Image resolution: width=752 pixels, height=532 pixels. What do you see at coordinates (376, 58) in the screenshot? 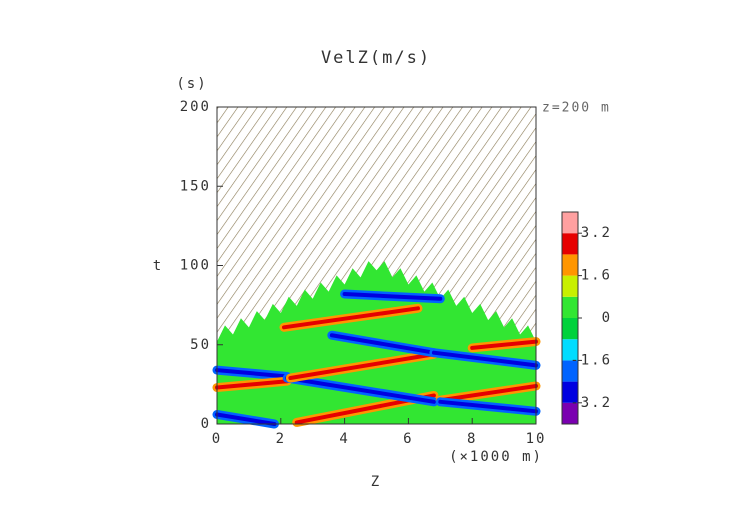
I see `chart-title: VelZ(m/s)` at bounding box center [376, 58].